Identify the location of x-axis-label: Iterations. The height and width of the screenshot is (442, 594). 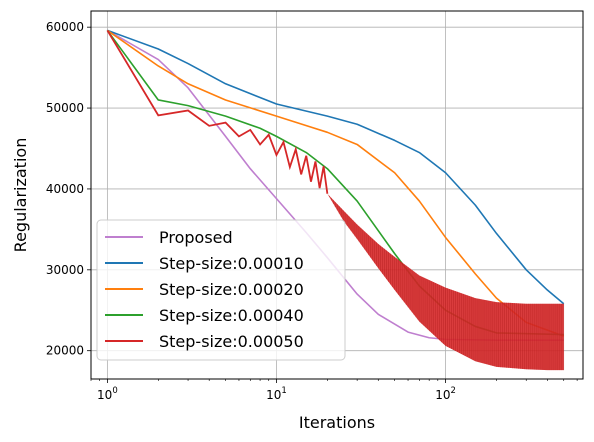
(337, 422).